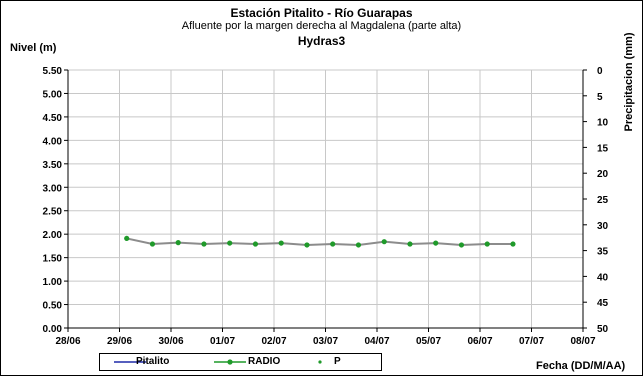 The image size is (643, 376). I want to click on chart-subtitle-secondary: Hydras3, so click(321, 41).